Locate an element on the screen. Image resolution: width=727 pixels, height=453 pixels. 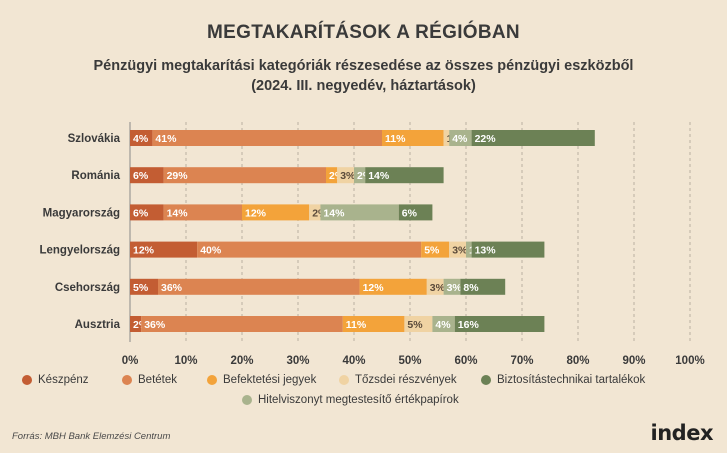
data-label: 40% is located at coordinates (211, 251).